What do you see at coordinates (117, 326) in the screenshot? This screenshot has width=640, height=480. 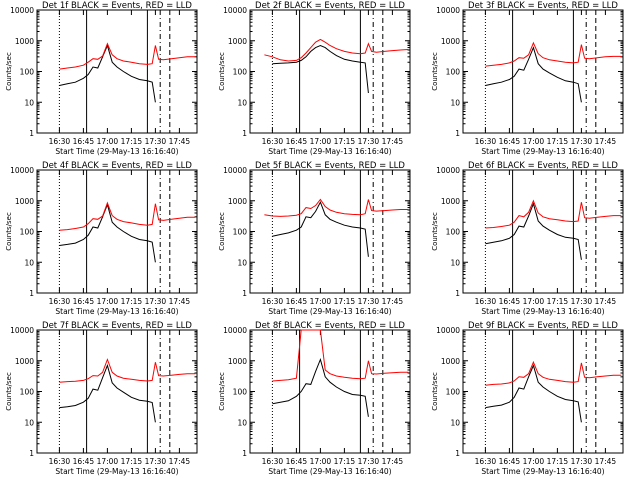 I see `panel-title: Det 7f BLACK = Events, RED = LLD` at bounding box center [117, 326].